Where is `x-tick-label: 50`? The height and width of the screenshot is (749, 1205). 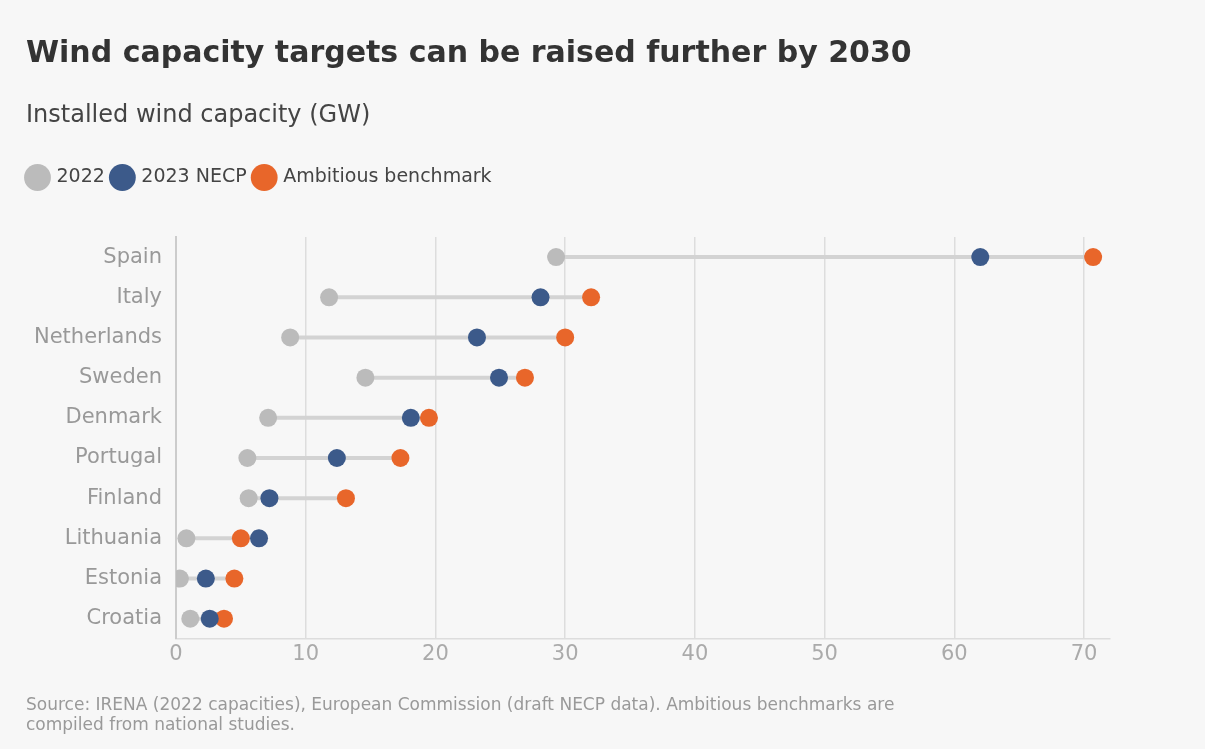 x-tick-label: 50 is located at coordinates (824, 652).